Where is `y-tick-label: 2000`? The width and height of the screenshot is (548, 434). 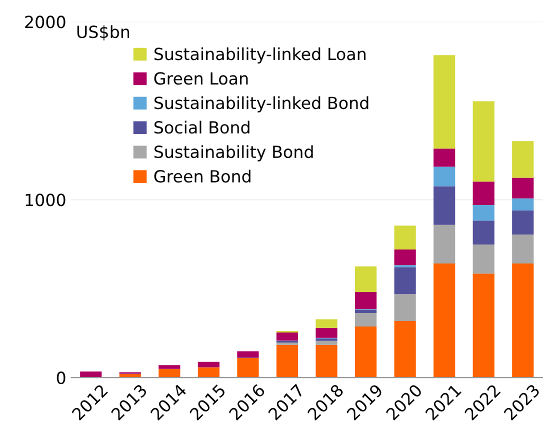
y-tick-label: 2000 is located at coordinates (45, 22).